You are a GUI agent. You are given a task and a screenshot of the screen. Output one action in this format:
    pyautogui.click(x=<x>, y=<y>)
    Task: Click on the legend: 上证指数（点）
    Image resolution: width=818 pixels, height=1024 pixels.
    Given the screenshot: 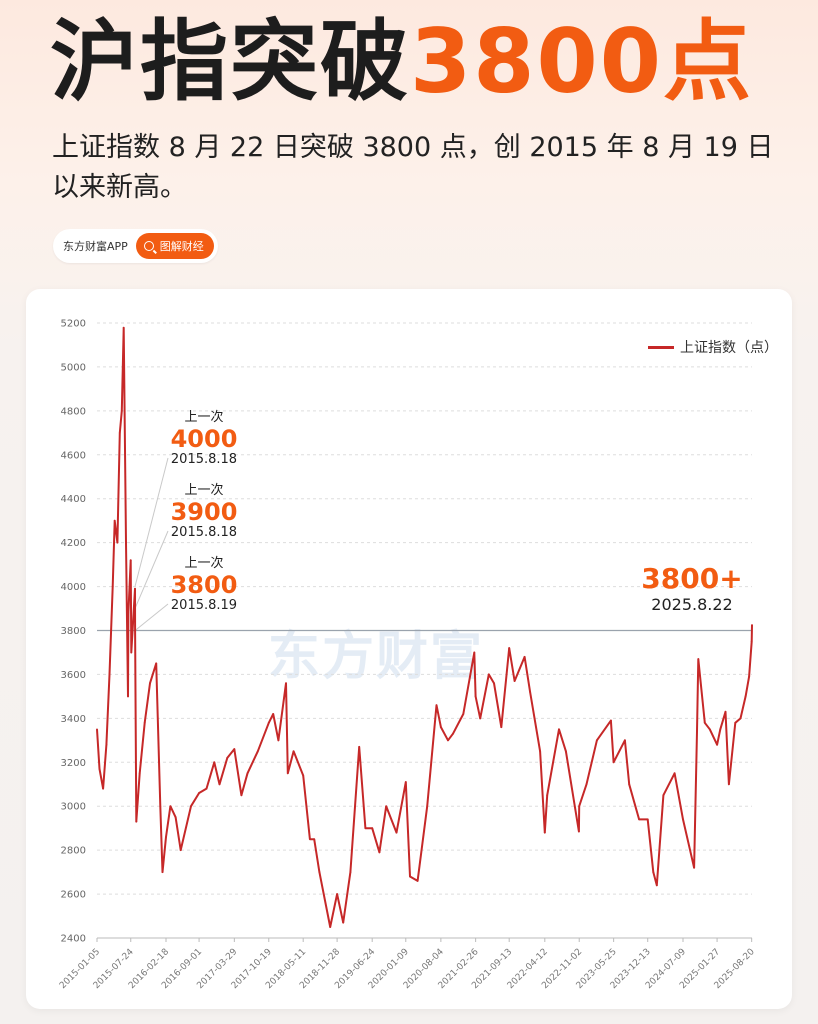 What is the action you would take?
    pyautogui.click(x=713, y=347)
    